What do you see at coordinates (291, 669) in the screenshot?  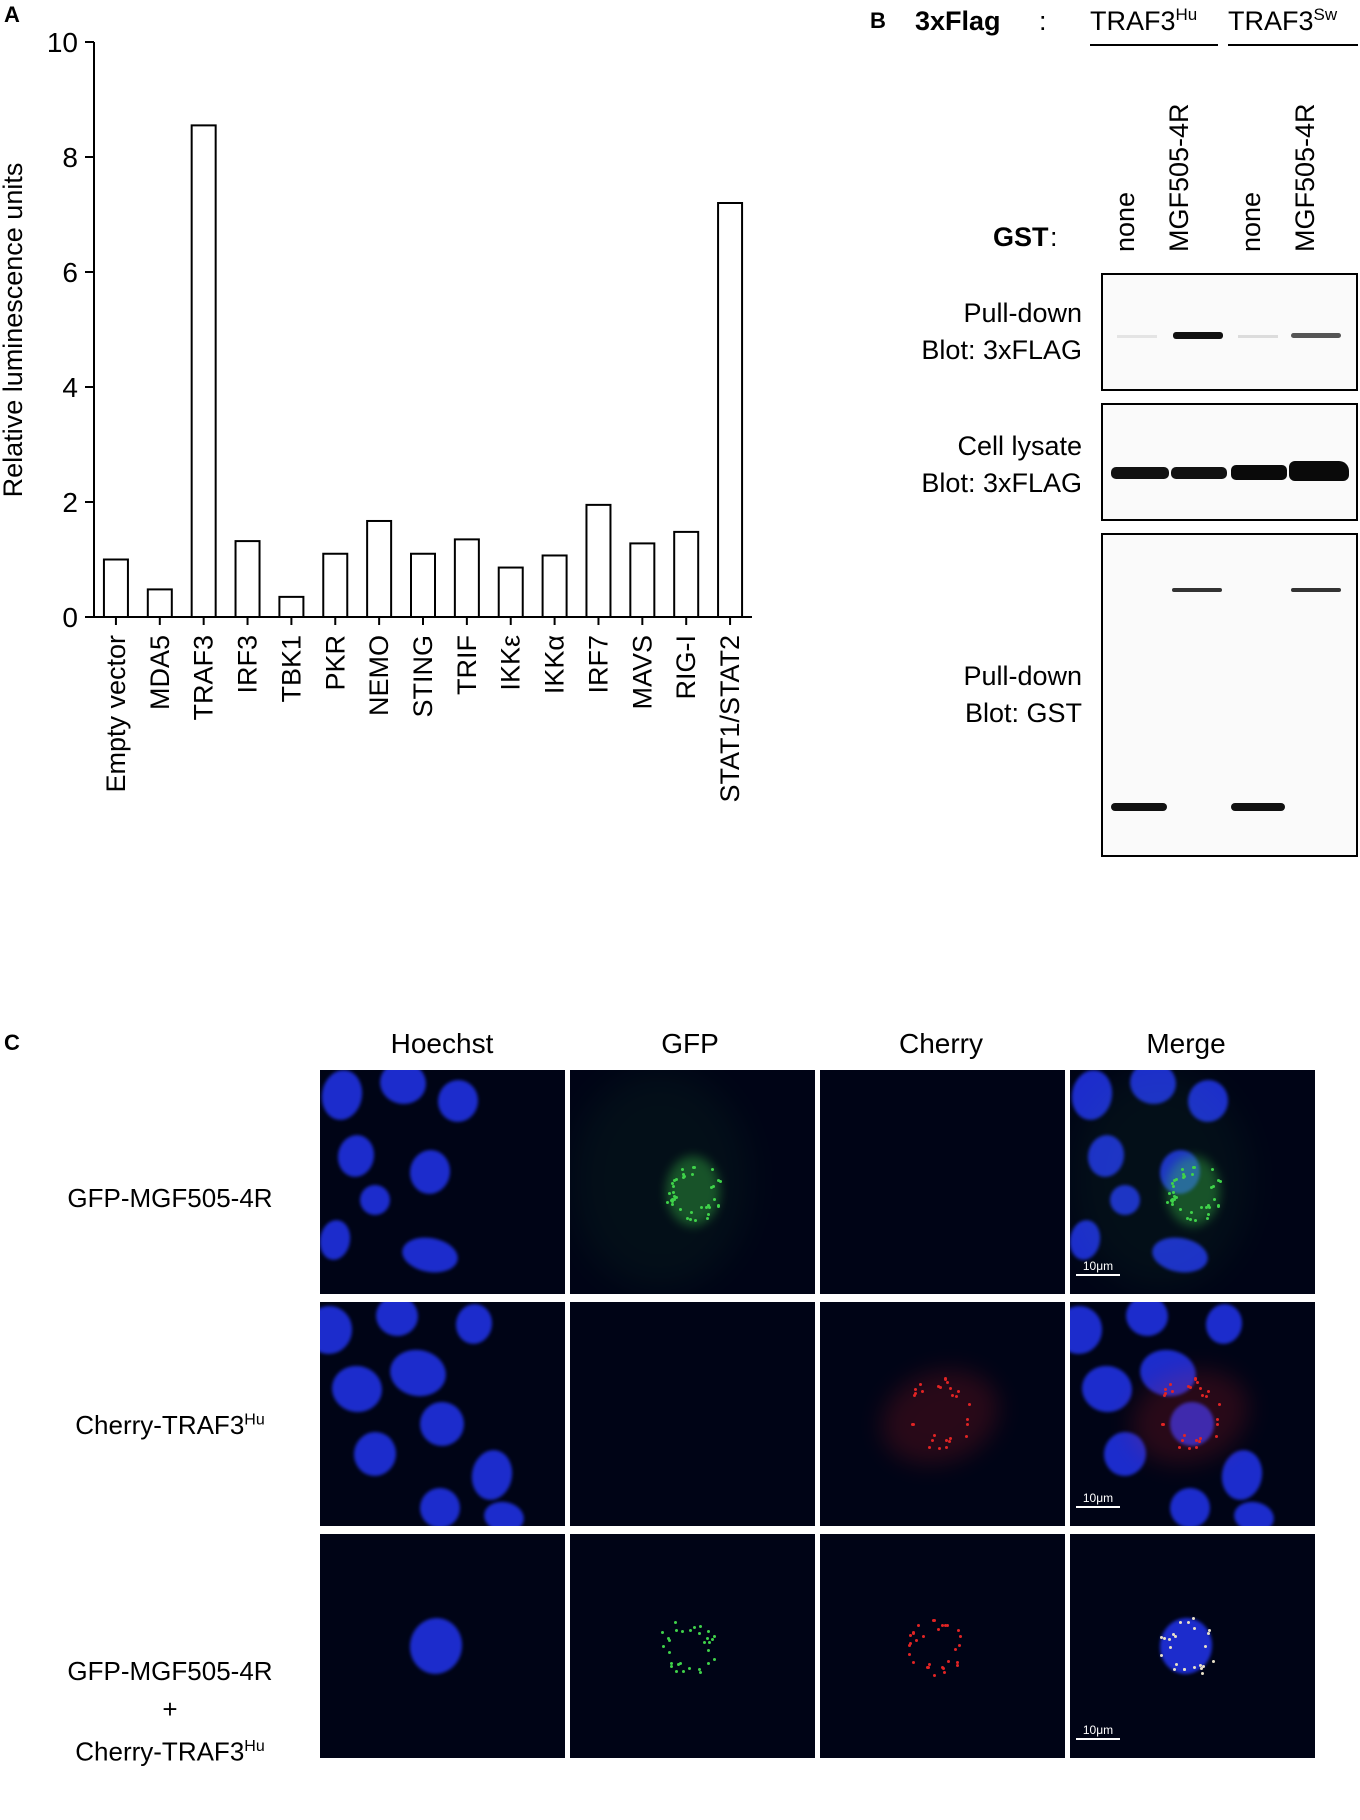 I see `x-tick-label: TBK1` at bounding box center [291, 669].